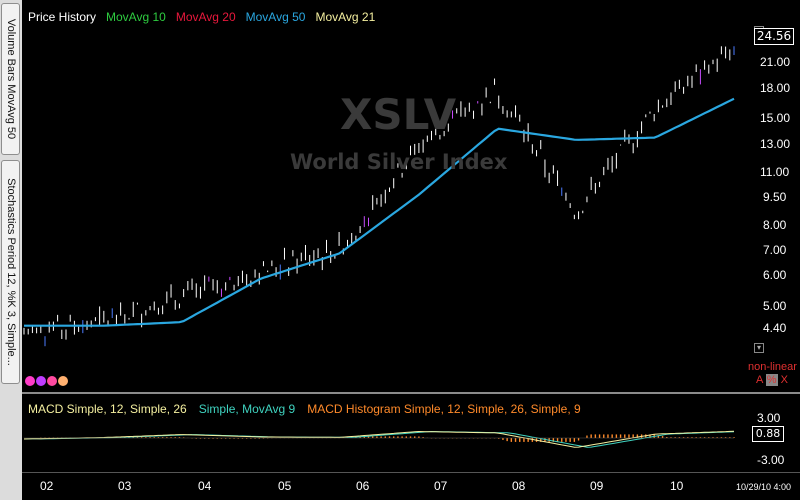 The height and width of the screenshot is (500, 800). I want to click on scale-close-button: X, so click(784, 380).